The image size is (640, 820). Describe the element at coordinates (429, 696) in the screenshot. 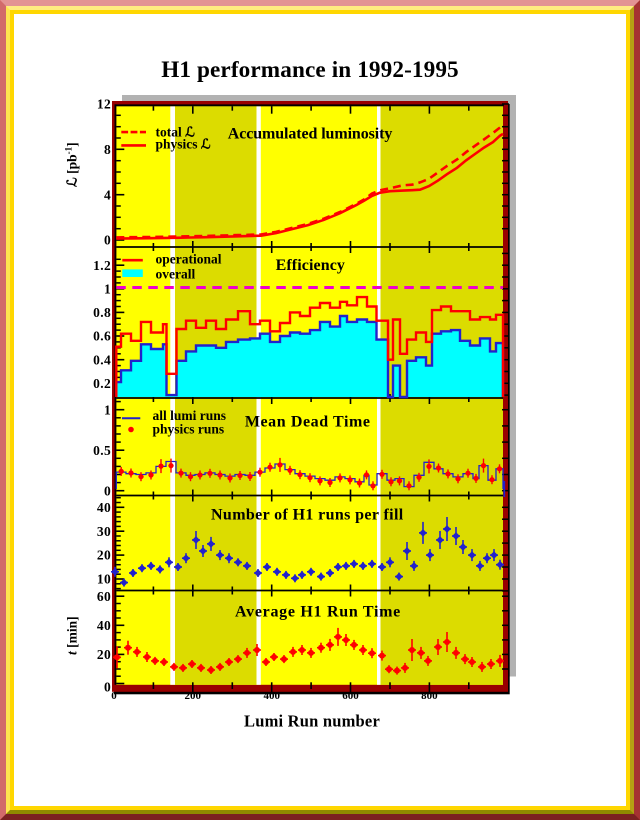

I see `svg-text: 800` at that location.